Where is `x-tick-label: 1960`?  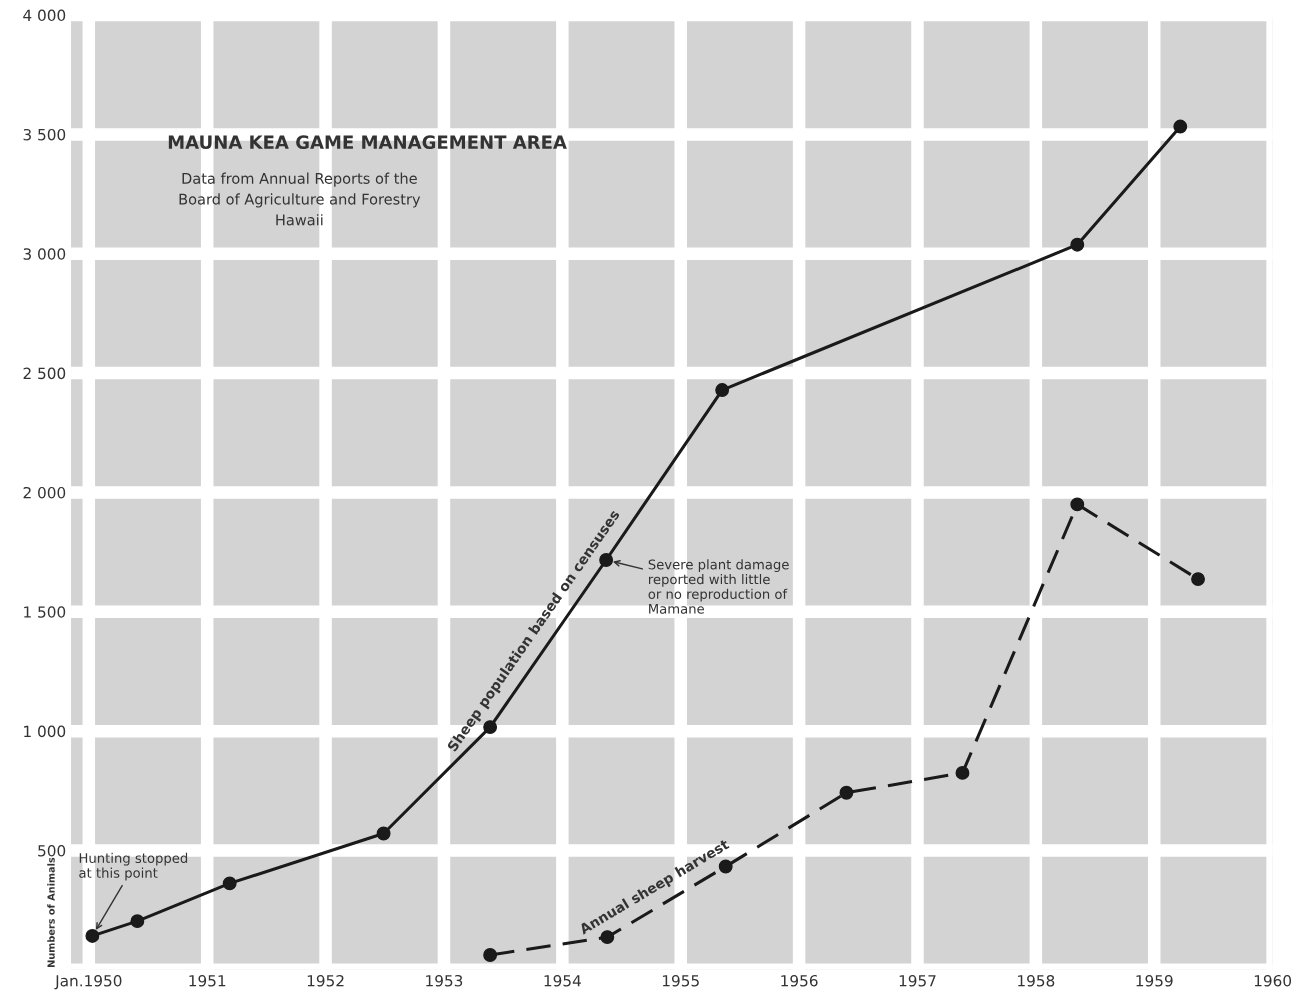 x-tick-label: 1960 is located at coordinates (1273, 980).